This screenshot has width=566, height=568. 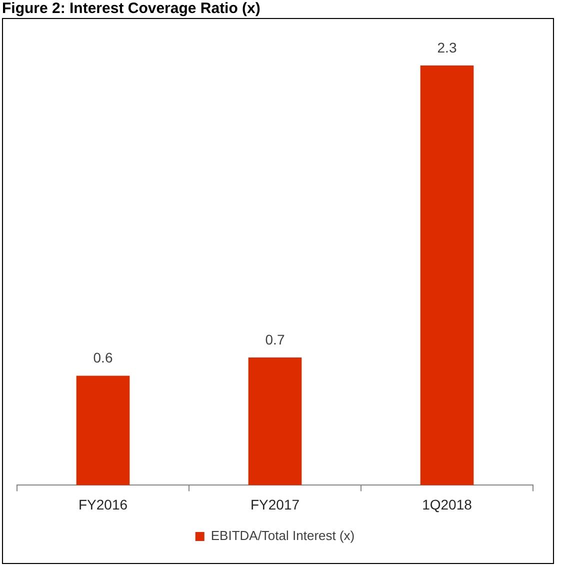 What do you see at coordinates (103, 504) in the screenshot?
I see `x-tick-label: FY2016` at bounding box center [103, 504].